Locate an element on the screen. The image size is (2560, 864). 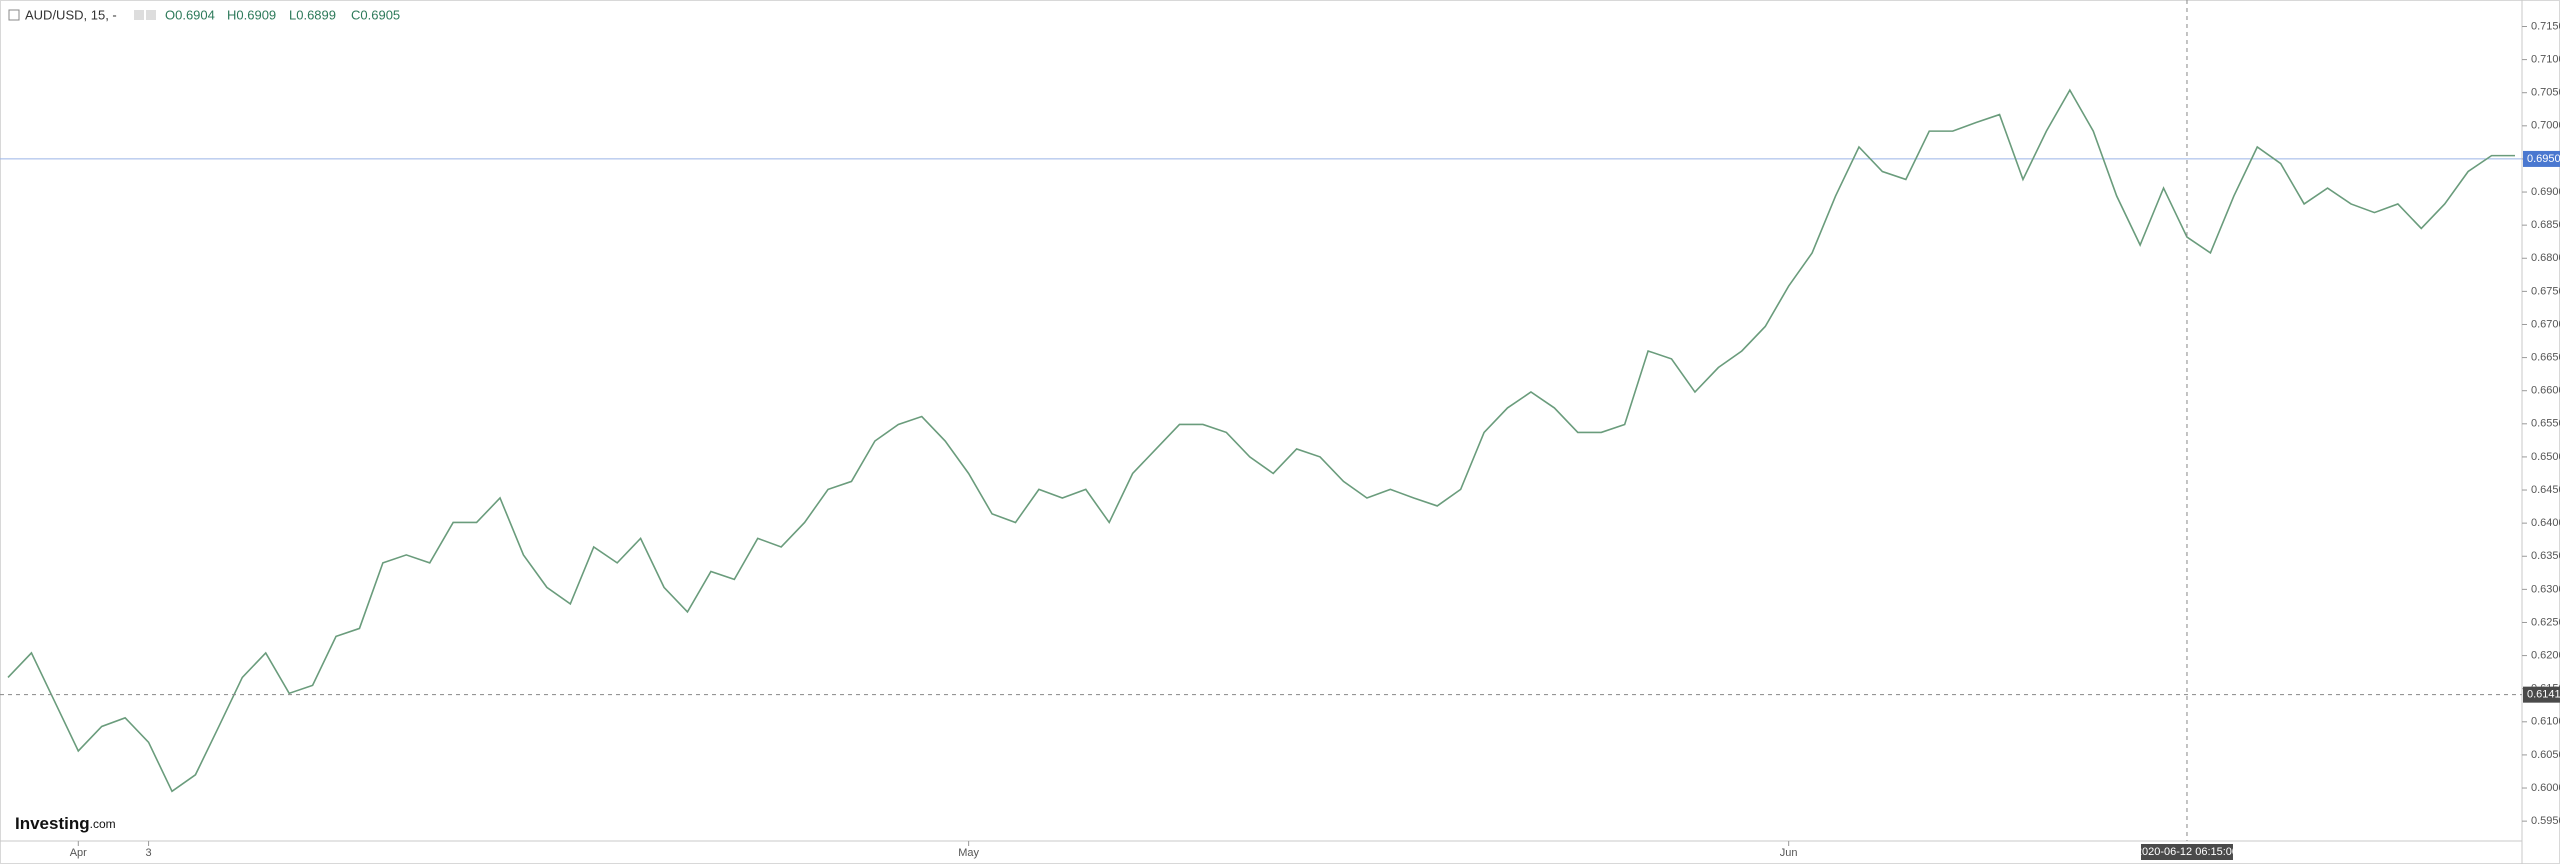
crosshair-x-box is located at coordinates (2186, 852).